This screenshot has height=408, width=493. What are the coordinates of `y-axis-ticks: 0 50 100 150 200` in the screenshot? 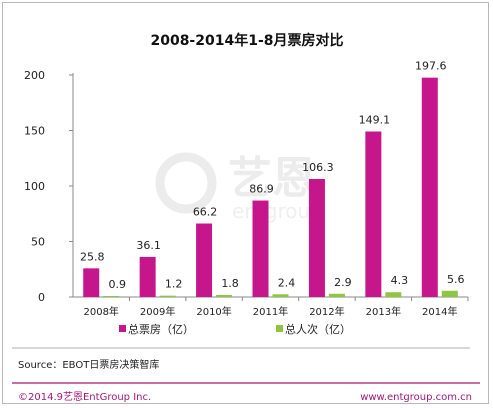 It's located at (48, 186).